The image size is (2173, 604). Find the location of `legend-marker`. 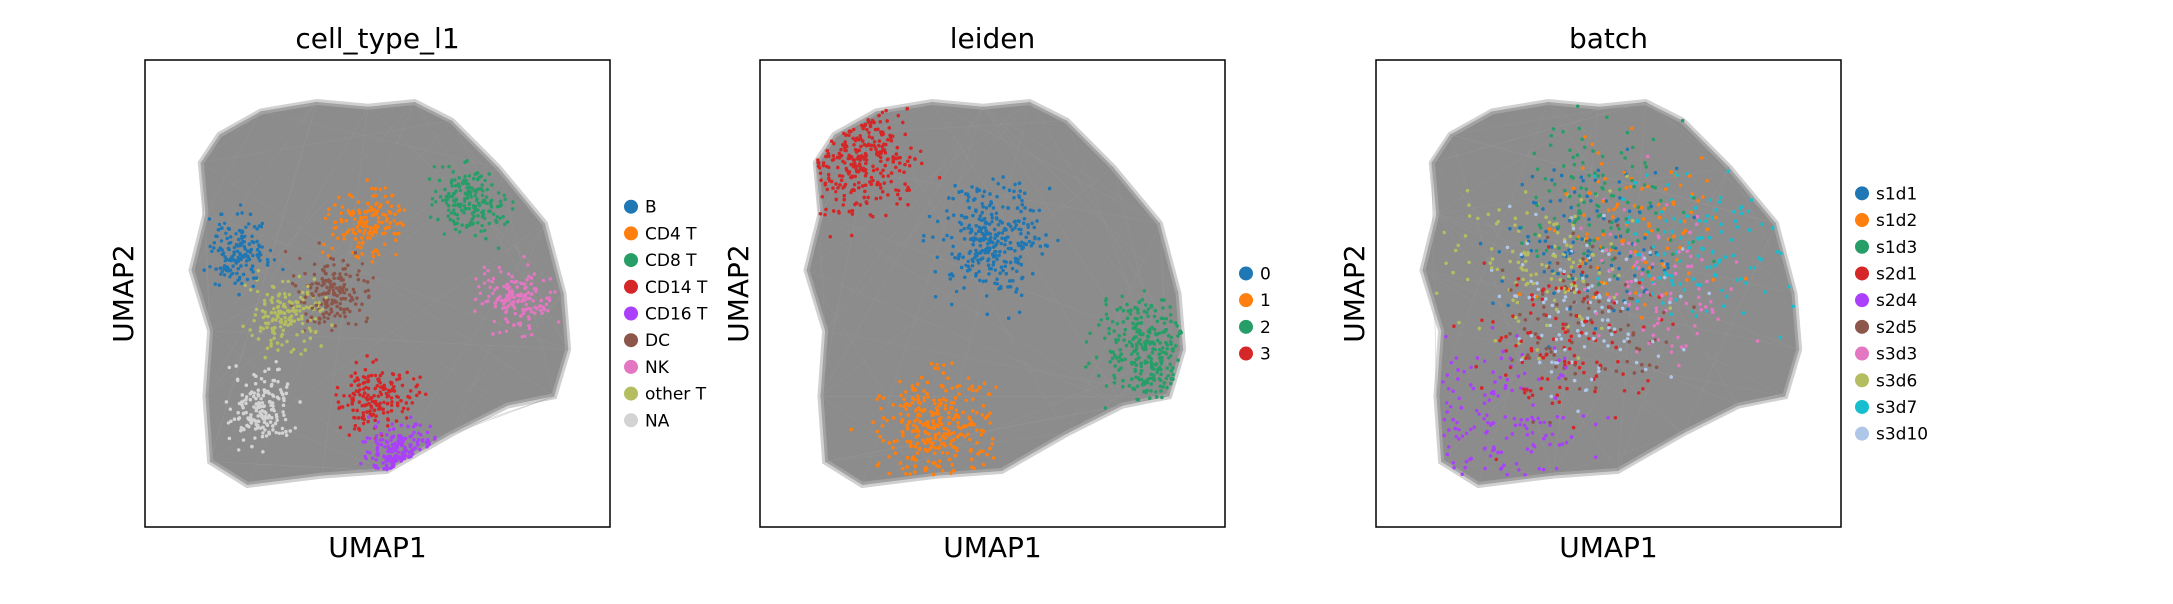

legend-marker is located at coordinates (631, 394).